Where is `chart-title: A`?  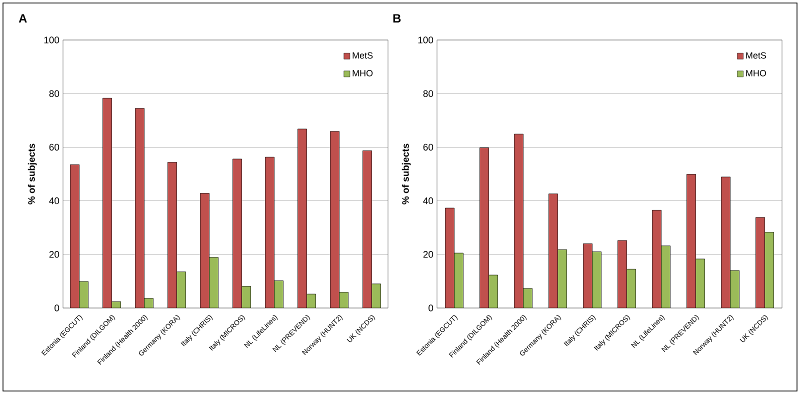 chart-title: A is located at coordinates (22, 18).